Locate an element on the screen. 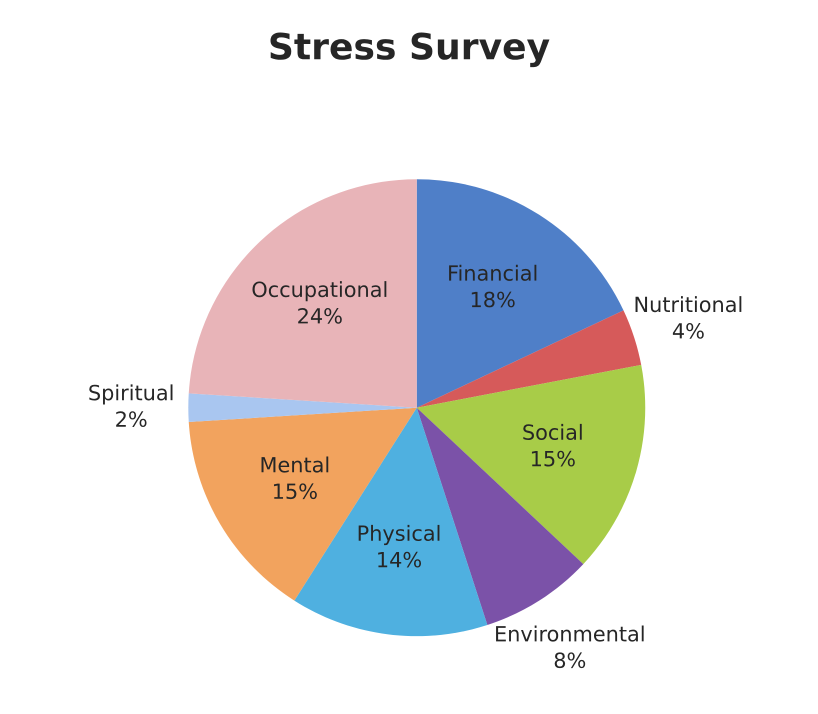 This screenshot has height=714, width=818. slice-label: Spiritual is located at coordinates (130, 394).